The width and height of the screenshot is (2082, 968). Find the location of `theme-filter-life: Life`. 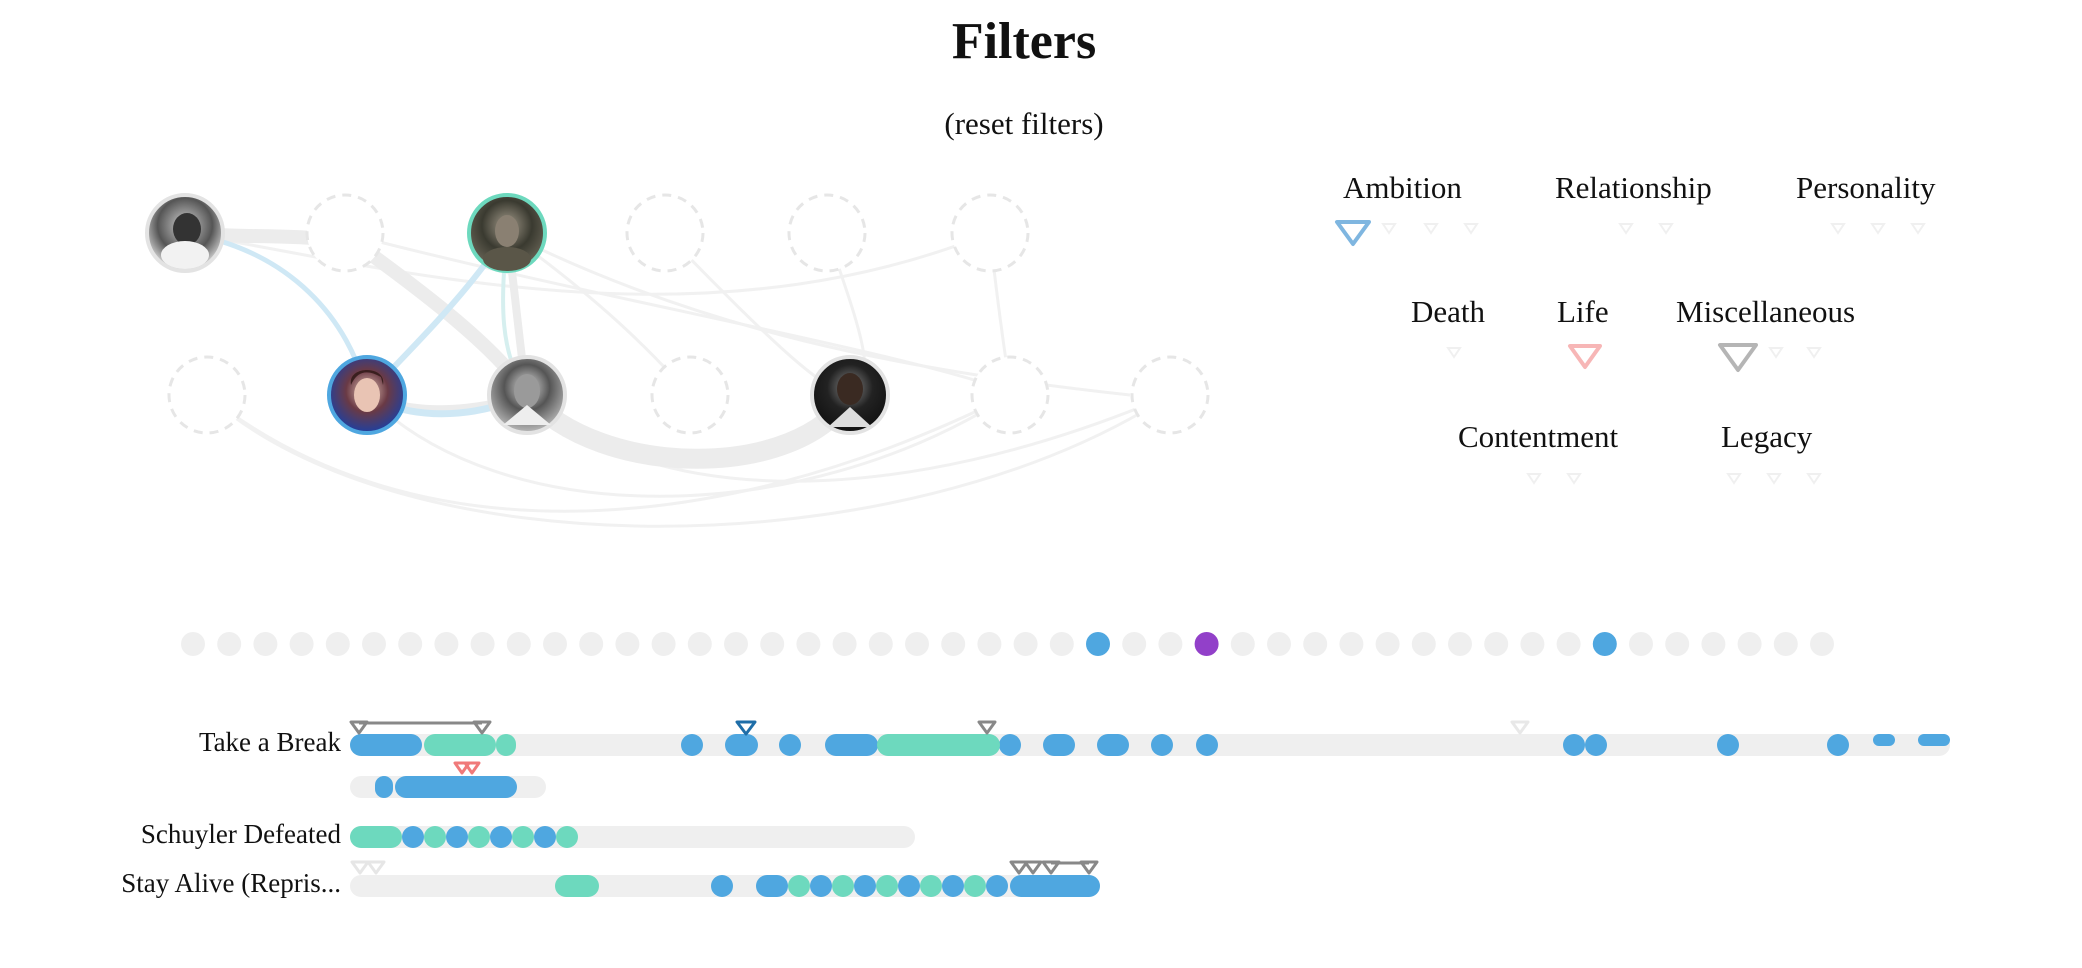

theme-filter-life: Life is located at coordinates (1583, 311).